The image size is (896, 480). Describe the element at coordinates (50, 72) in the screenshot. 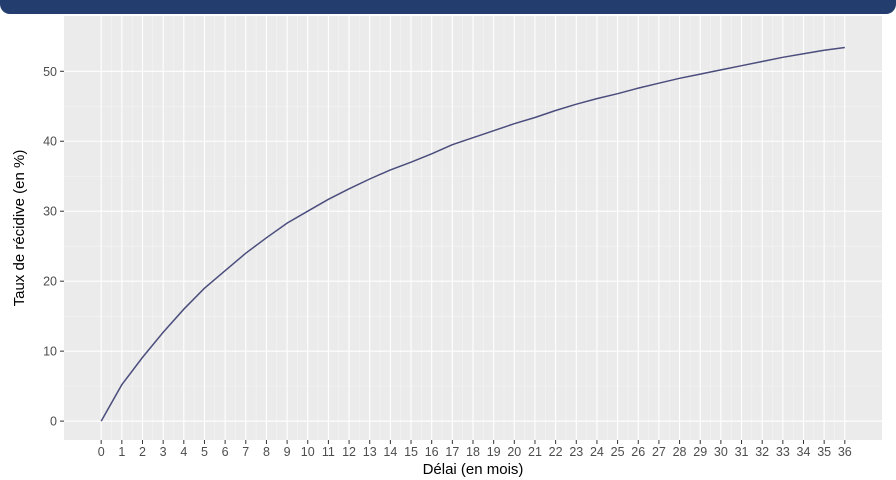

I see `y-tick-label: 50` at that location.